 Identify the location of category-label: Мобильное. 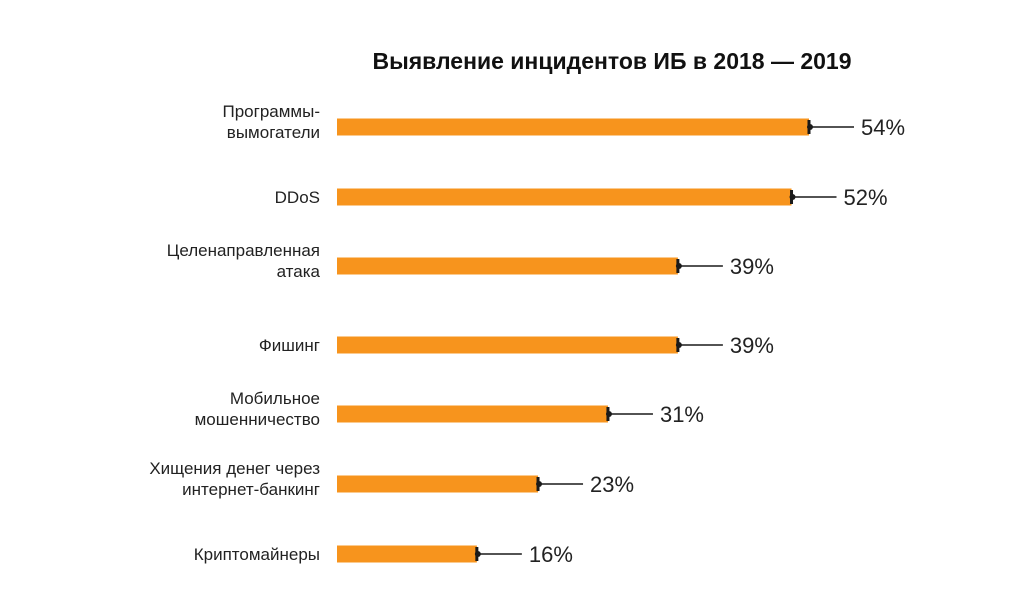
(275, 398).